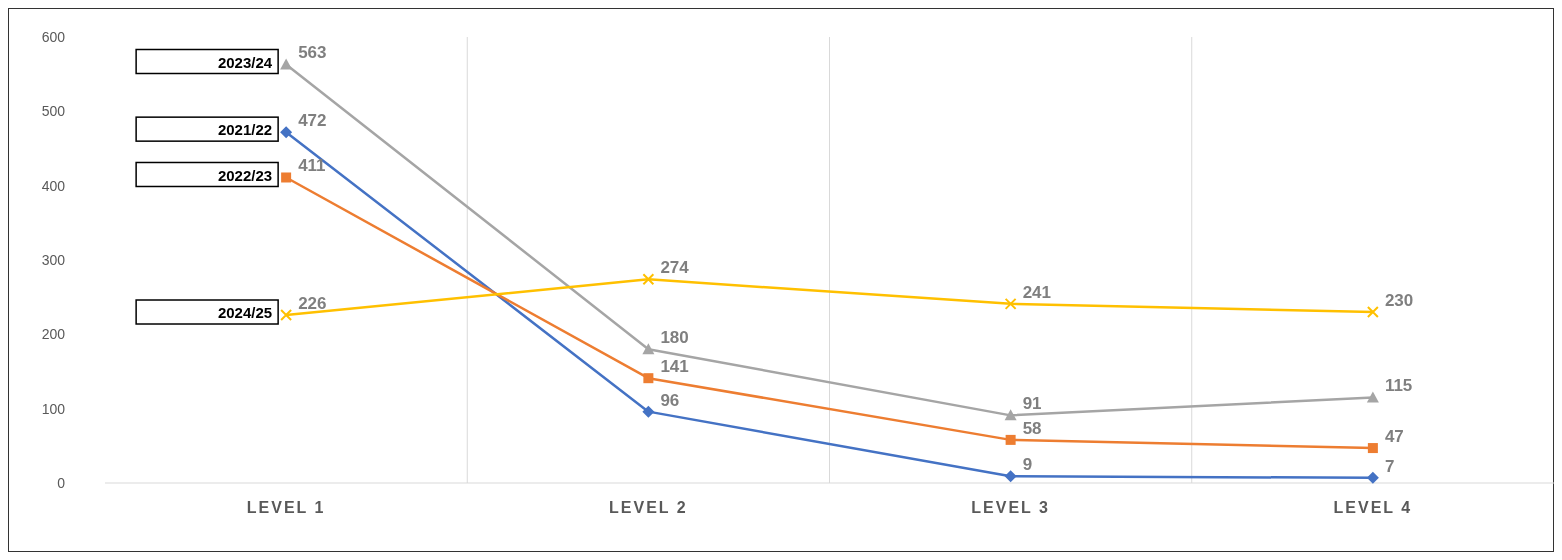 Image resolution: width=1562 pixels, height=560 pixels. What do you see at coordinates (1032, 404) in the screenshot?
I see `data-label: 91` at bounding box center [1032, 404].